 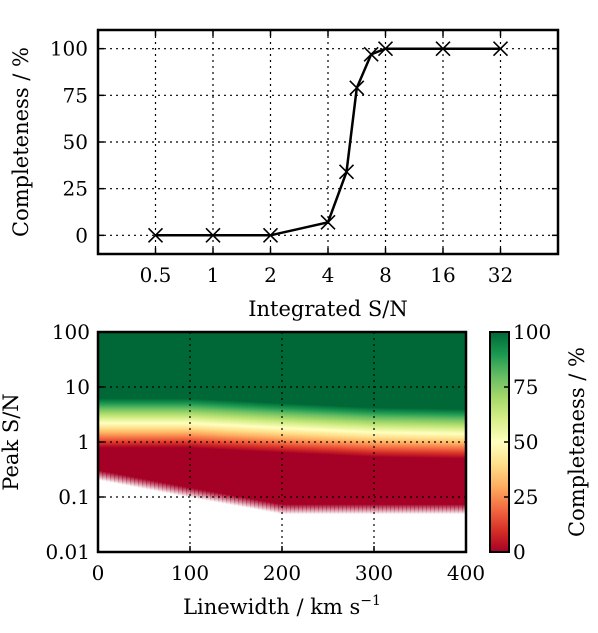 I want to click on colorbar-tick-label: 0, so click(x=519, y=552).